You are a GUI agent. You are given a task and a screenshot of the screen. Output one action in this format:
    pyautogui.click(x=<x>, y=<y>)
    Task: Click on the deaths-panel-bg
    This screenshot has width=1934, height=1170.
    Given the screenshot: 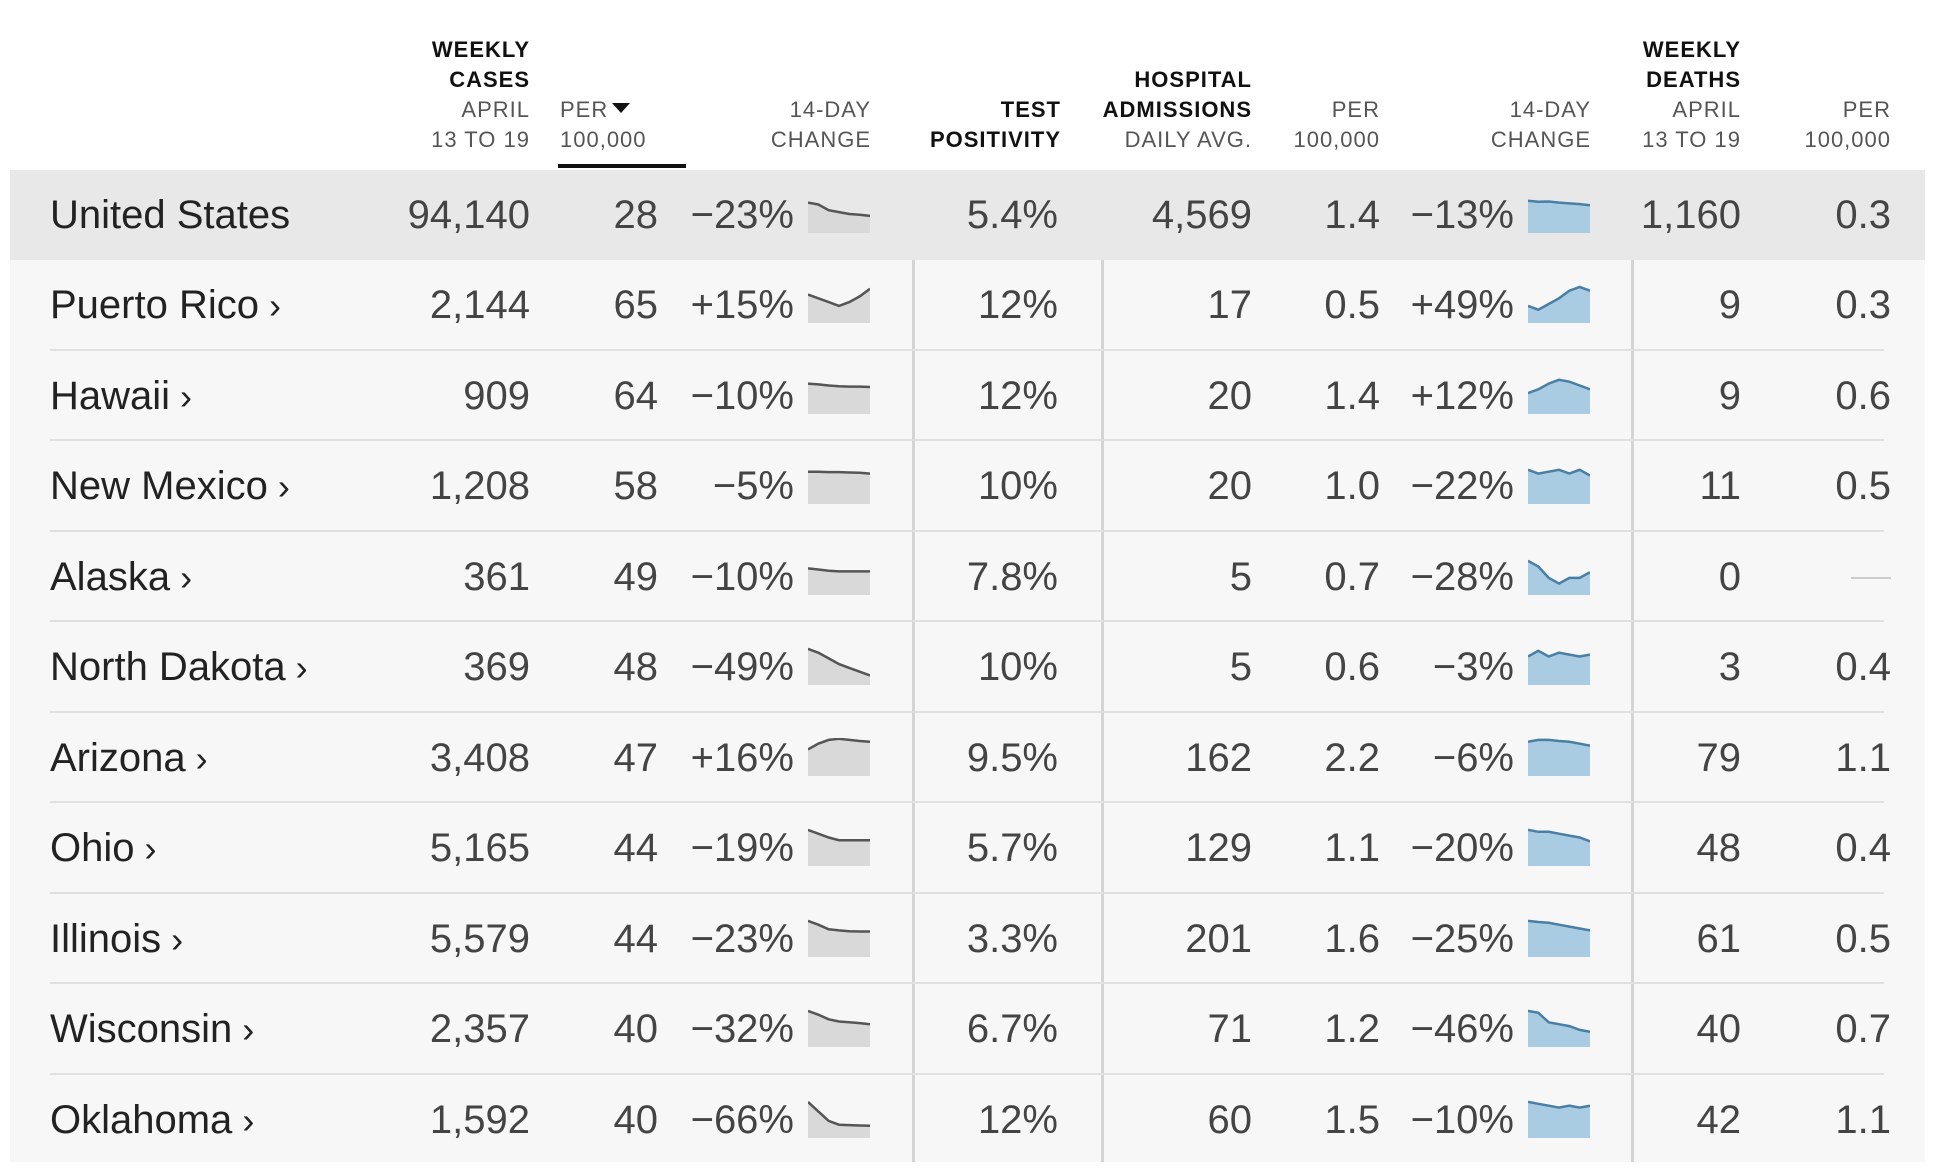 What is the action you would take?
    pyautogui.click(x=1778, y=666)
    